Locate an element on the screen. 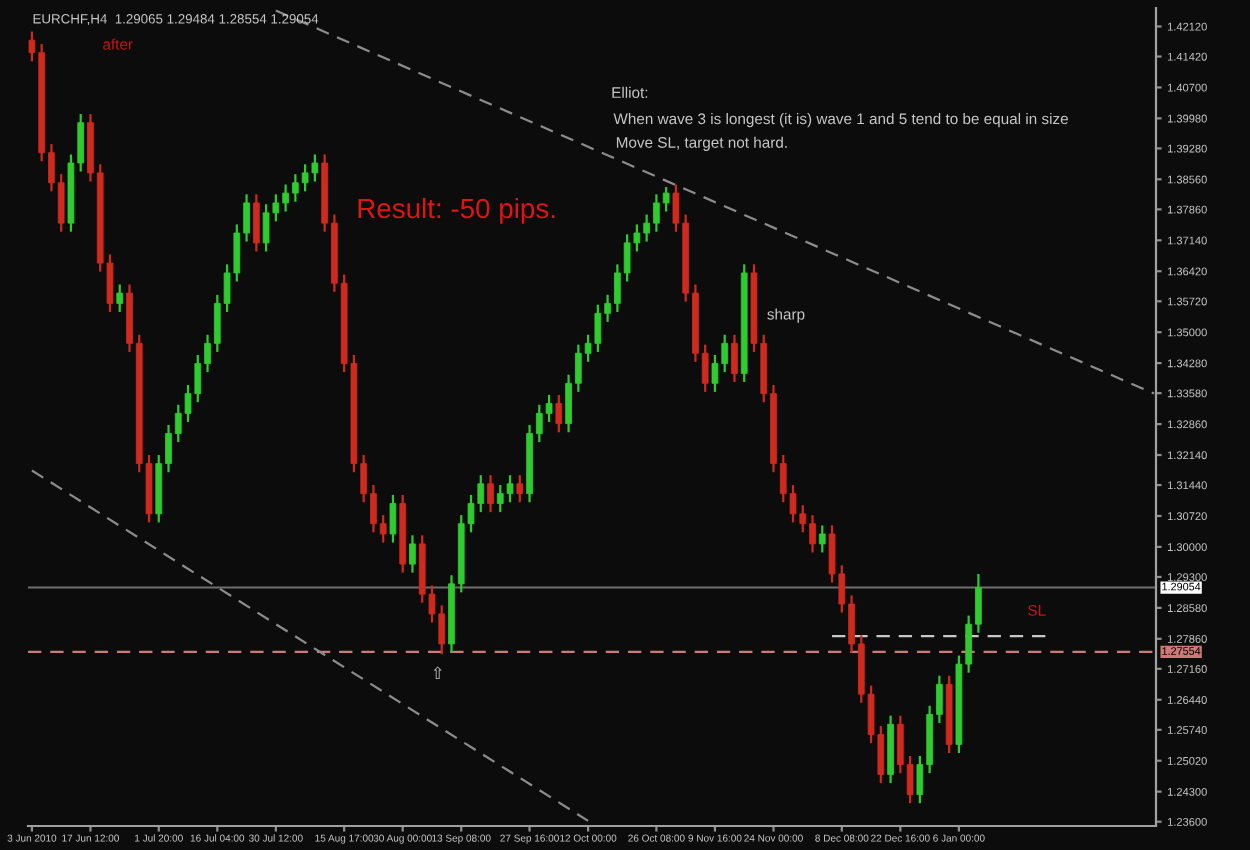  annotation: ⇧ is located at coordinates (437, 672).